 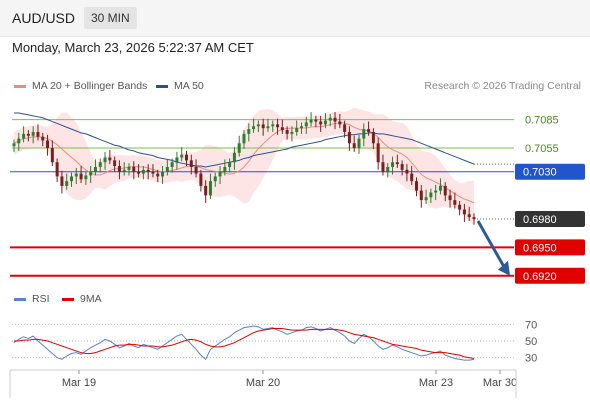 I want to click on support-label: 0.6920, so click(x=540, y=277).